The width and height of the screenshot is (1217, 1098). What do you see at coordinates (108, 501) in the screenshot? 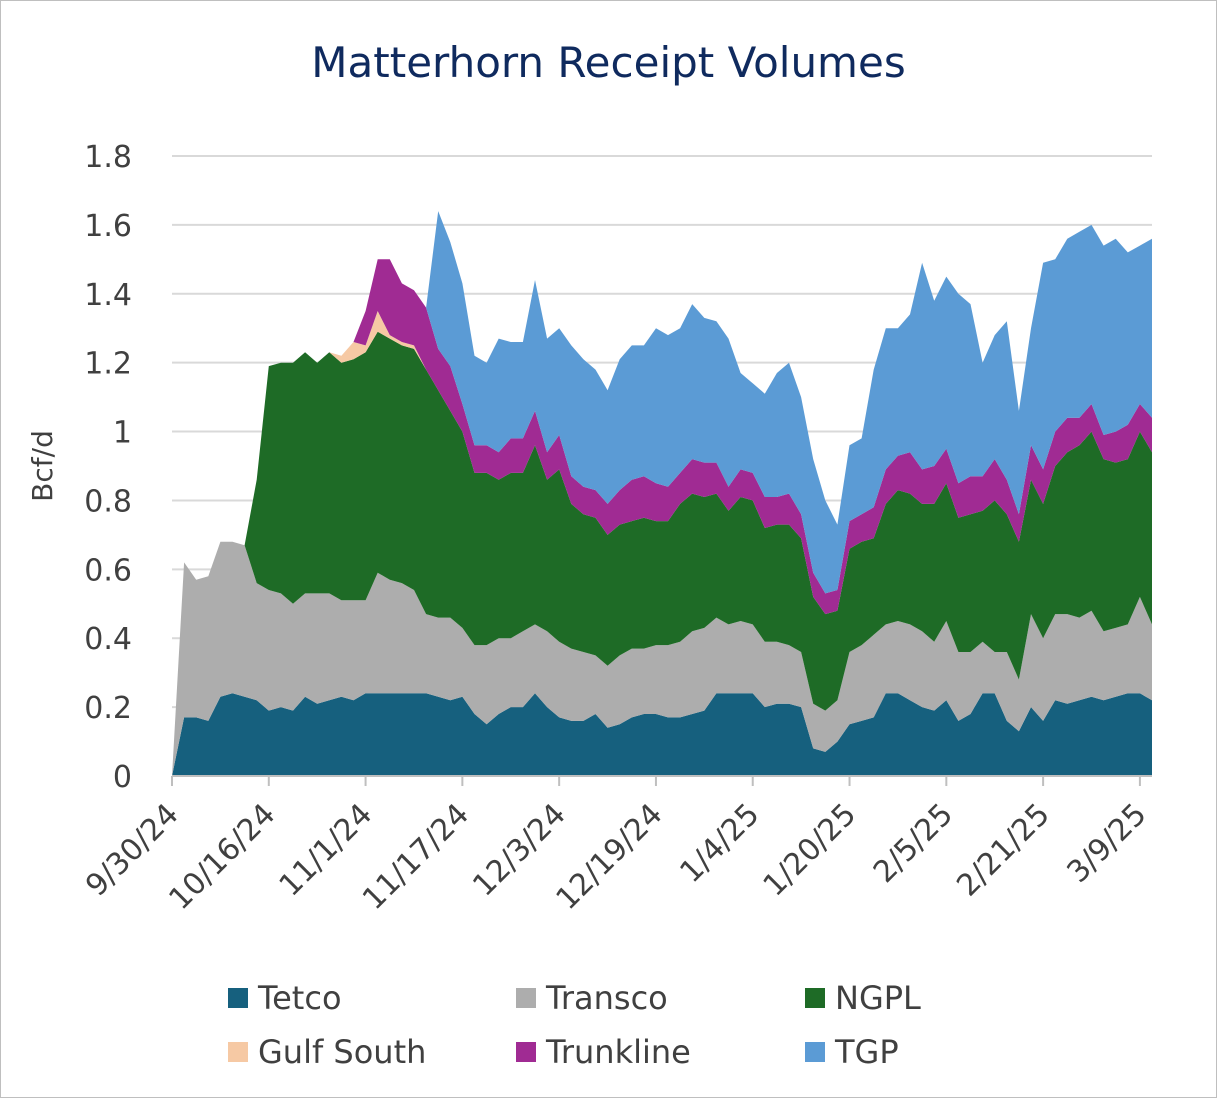
I see `y-tick-label: 0.8` at bounding box center [108, 501].